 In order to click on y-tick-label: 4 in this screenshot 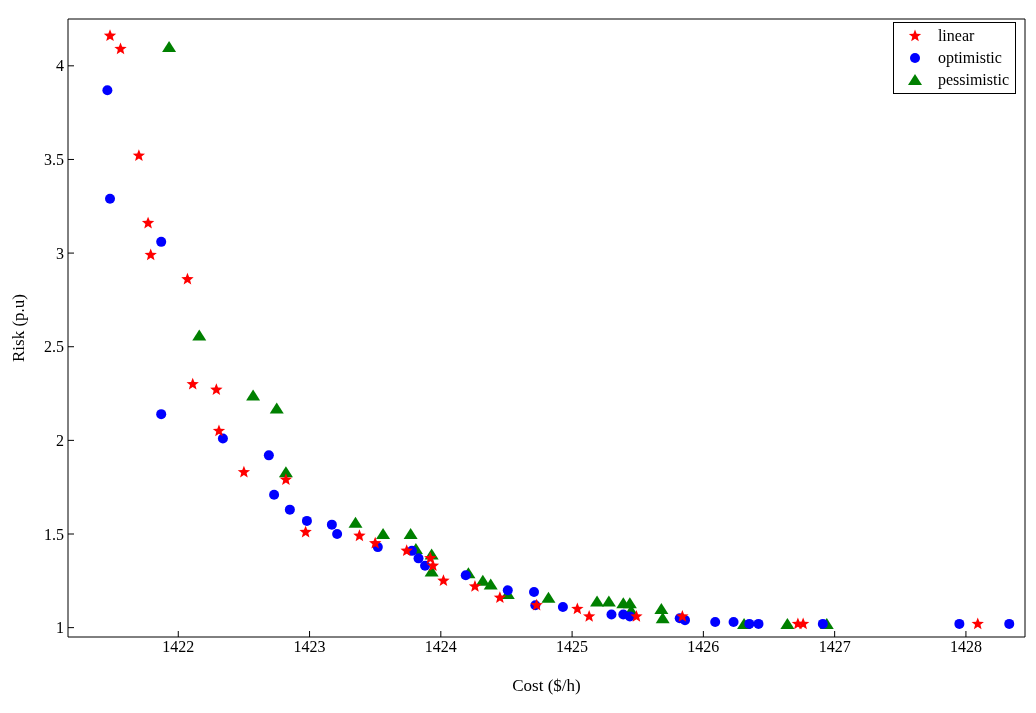, I will do `click(60, 66)`.